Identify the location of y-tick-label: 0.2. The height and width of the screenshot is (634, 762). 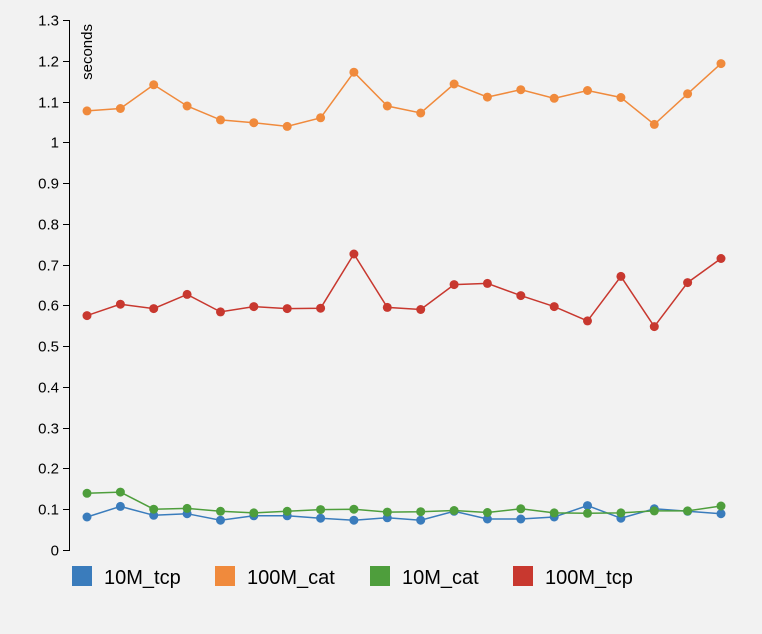
(48, 469).